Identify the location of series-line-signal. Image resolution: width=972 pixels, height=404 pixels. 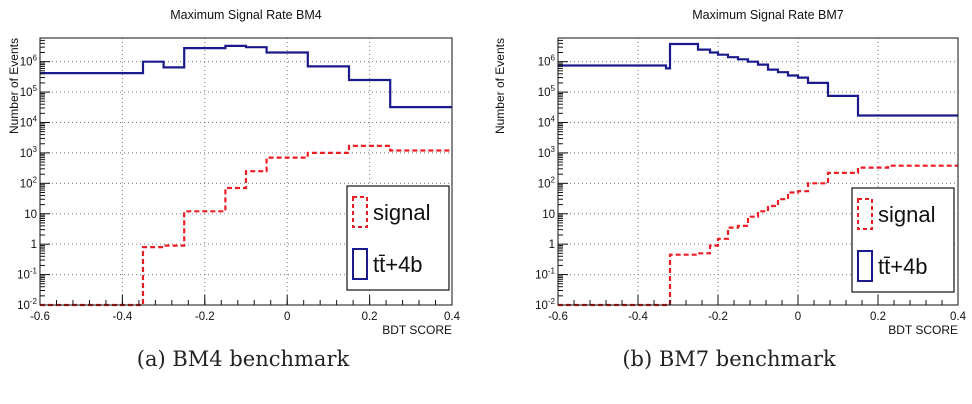
(758, 235).